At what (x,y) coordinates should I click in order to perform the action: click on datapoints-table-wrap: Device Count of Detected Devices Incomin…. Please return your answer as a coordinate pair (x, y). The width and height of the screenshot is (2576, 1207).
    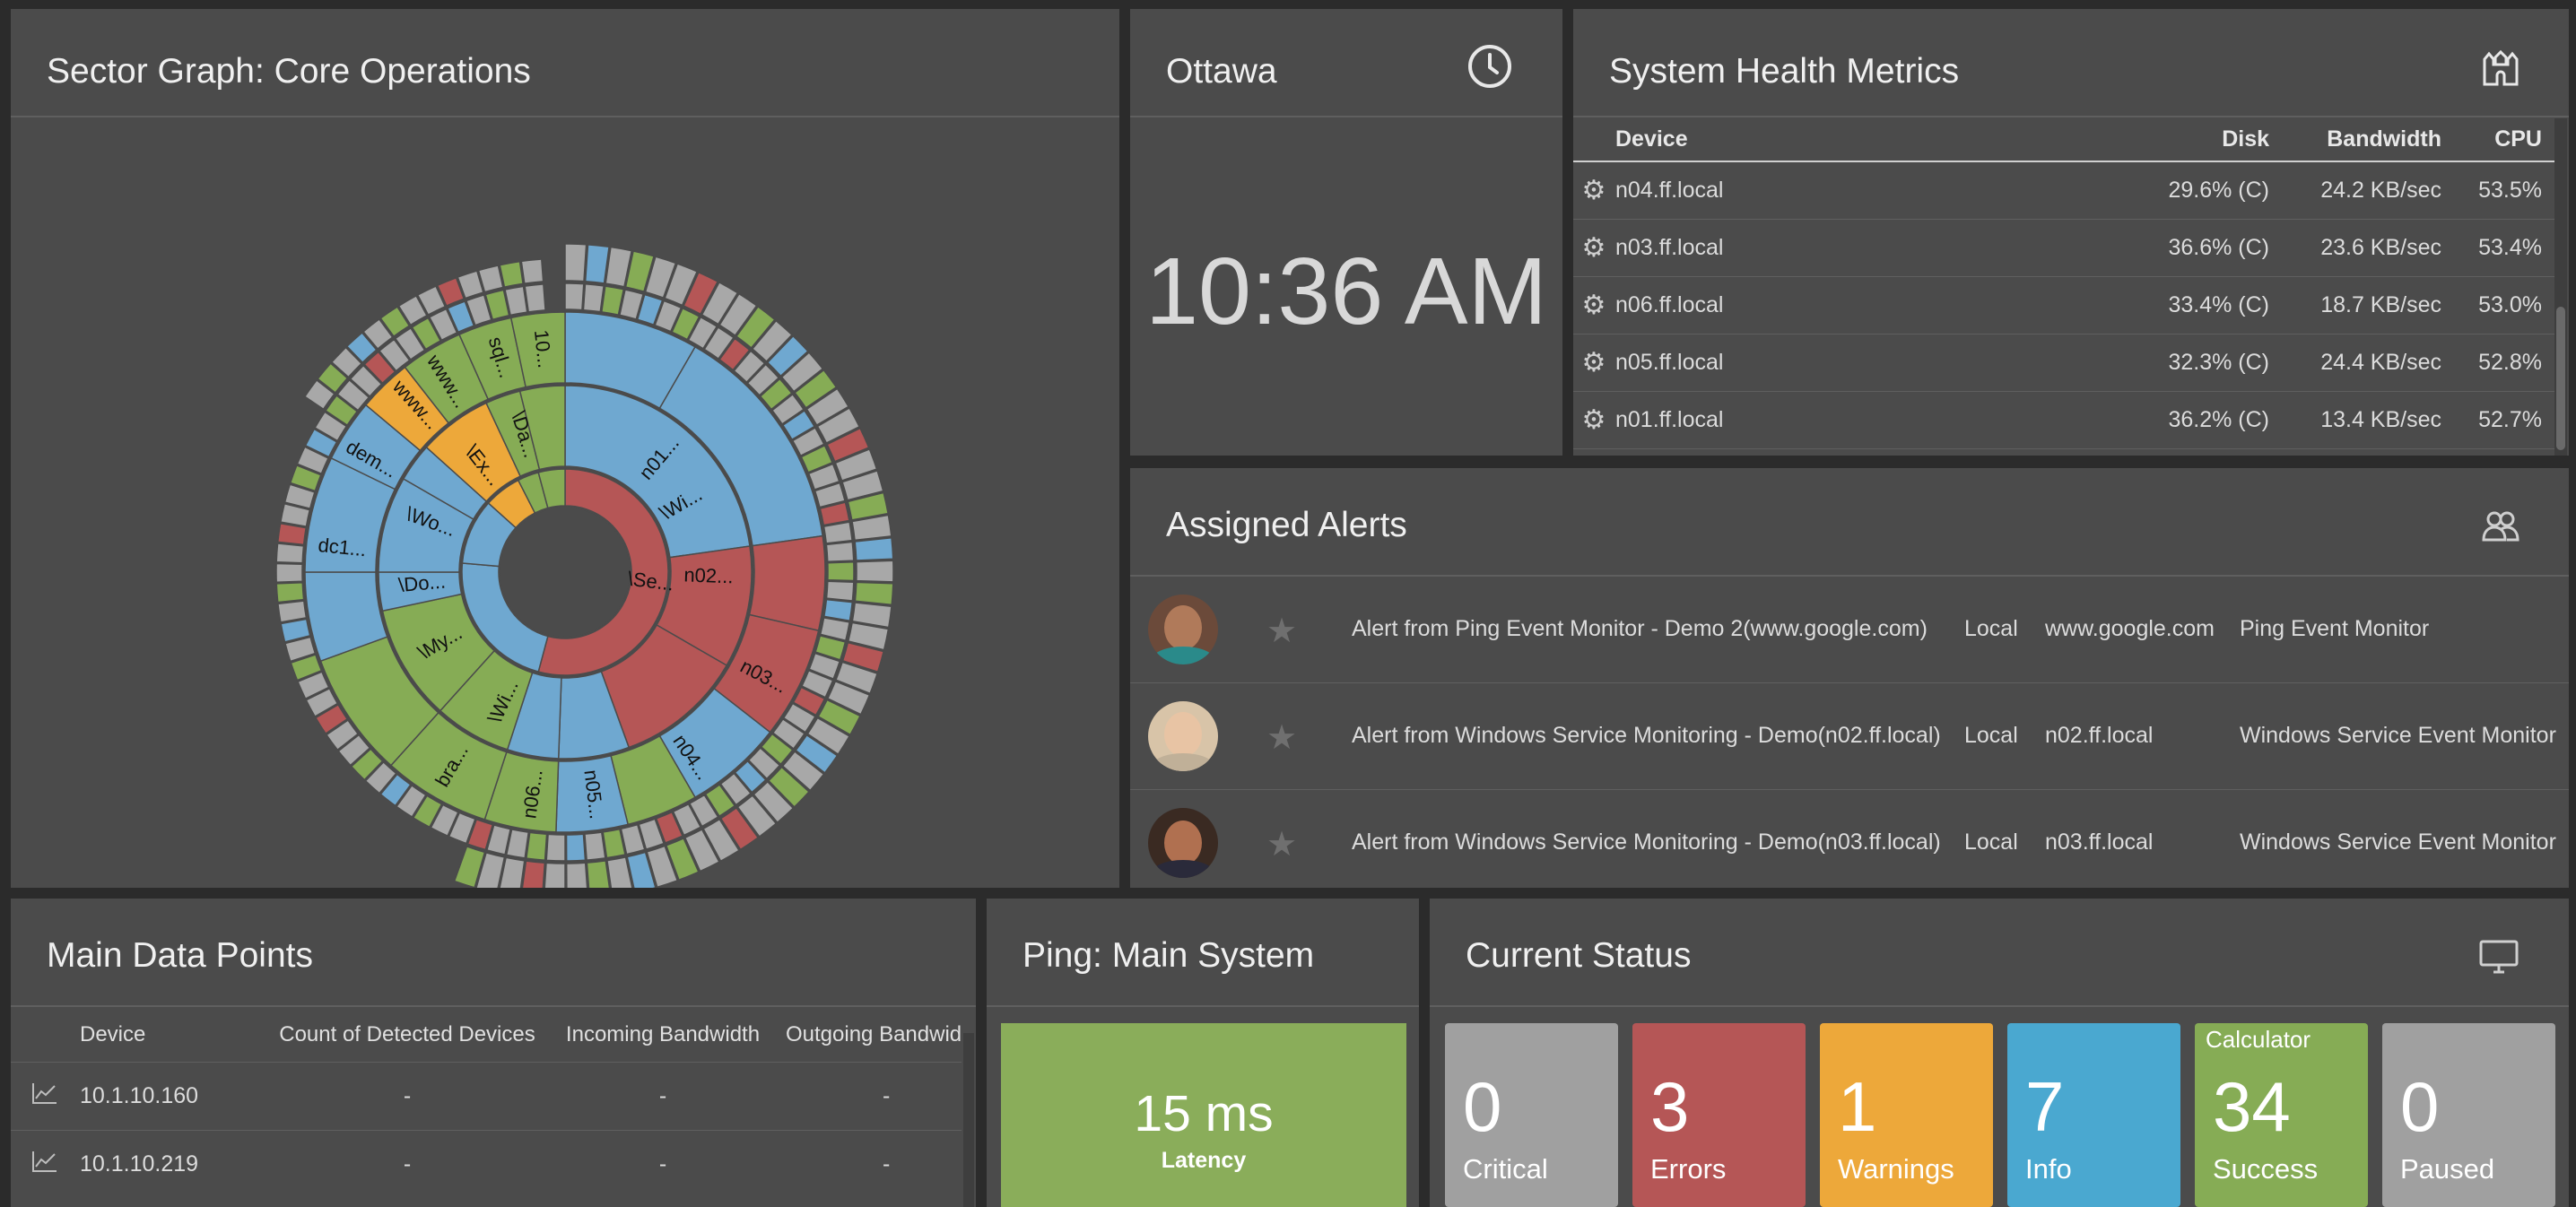
    Looking at the image, I should click on (486, 1107).